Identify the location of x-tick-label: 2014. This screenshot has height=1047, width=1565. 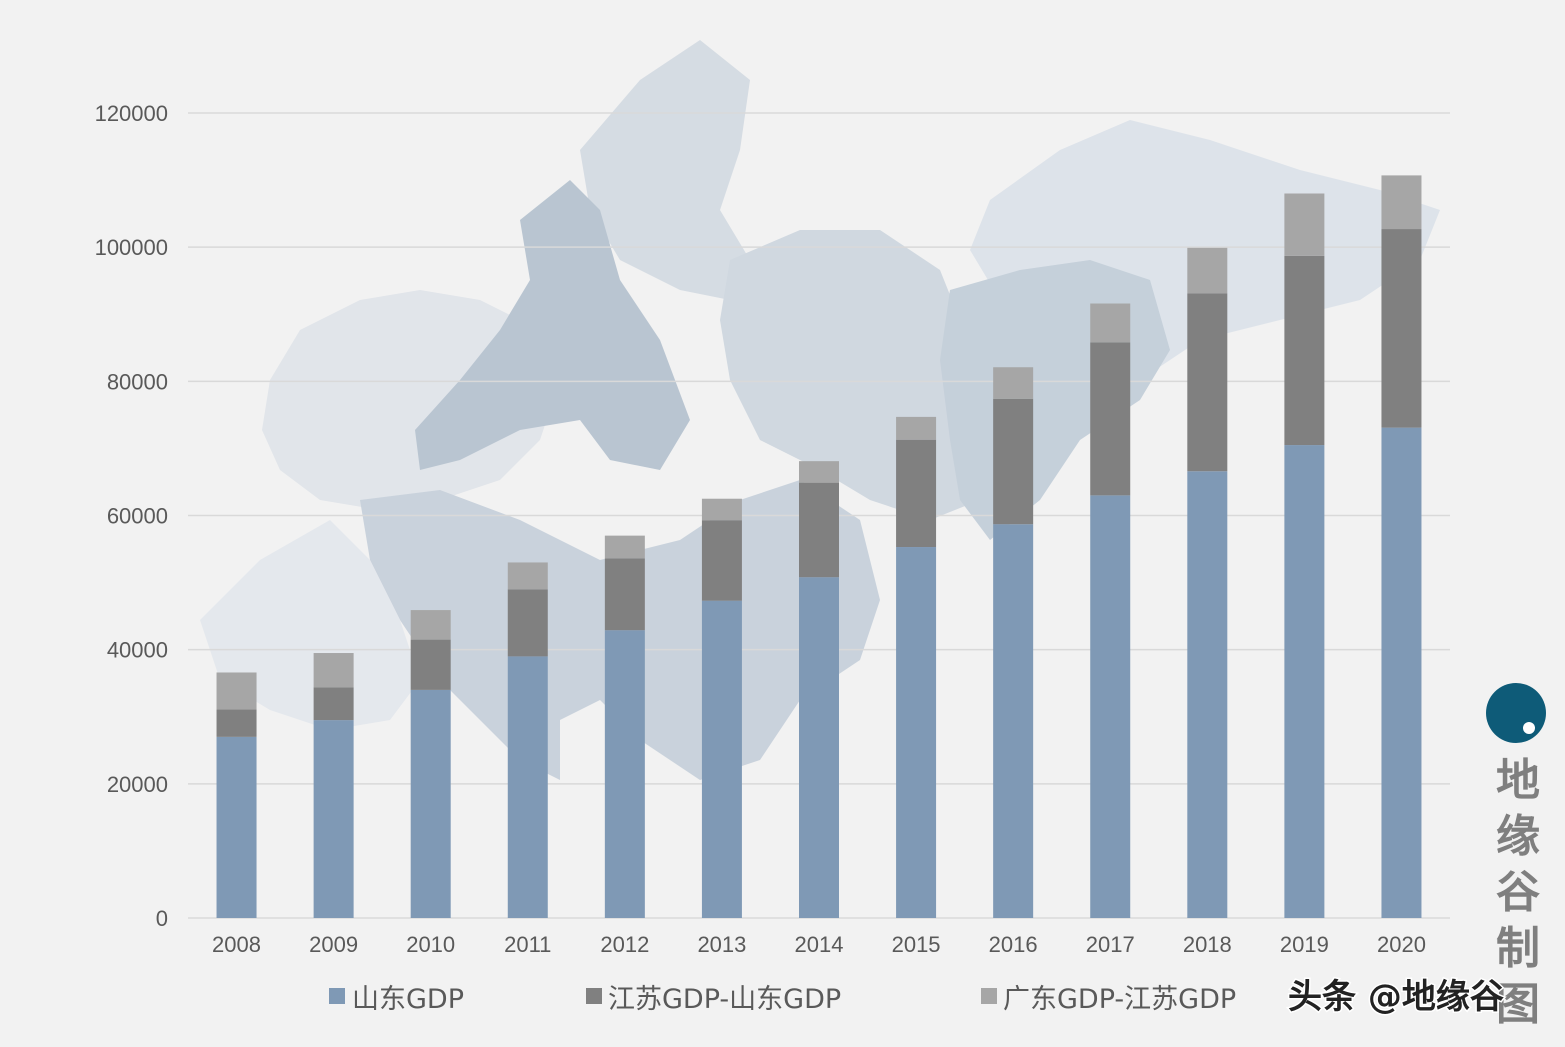
(819, 944).